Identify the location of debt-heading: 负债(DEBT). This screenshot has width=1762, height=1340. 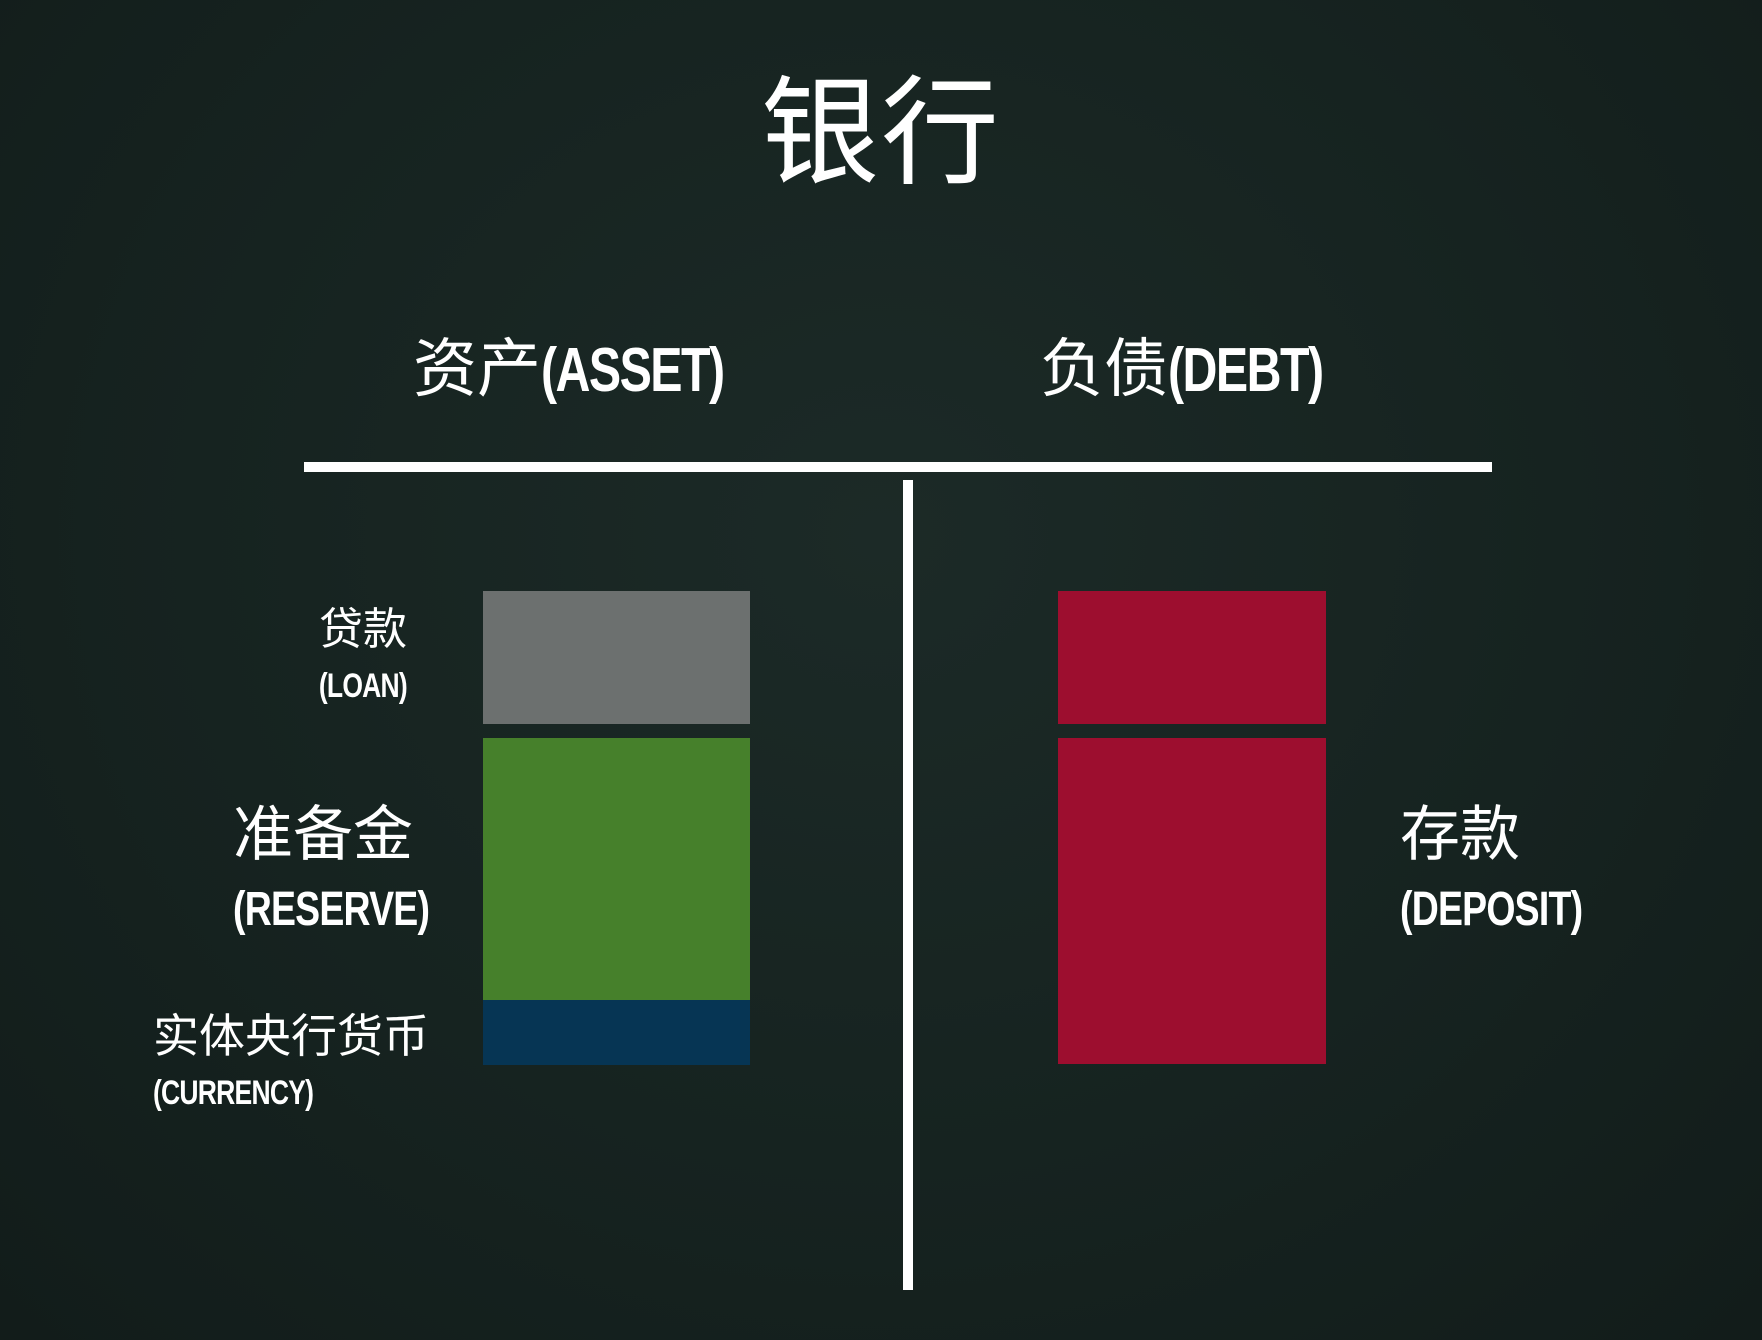
(1203, 370).